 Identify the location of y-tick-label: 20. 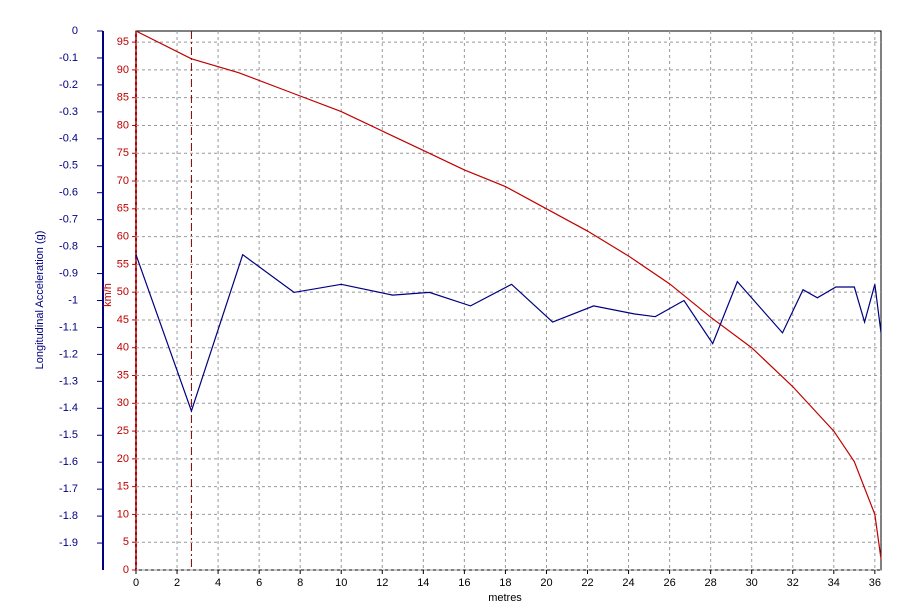
(123, 459).